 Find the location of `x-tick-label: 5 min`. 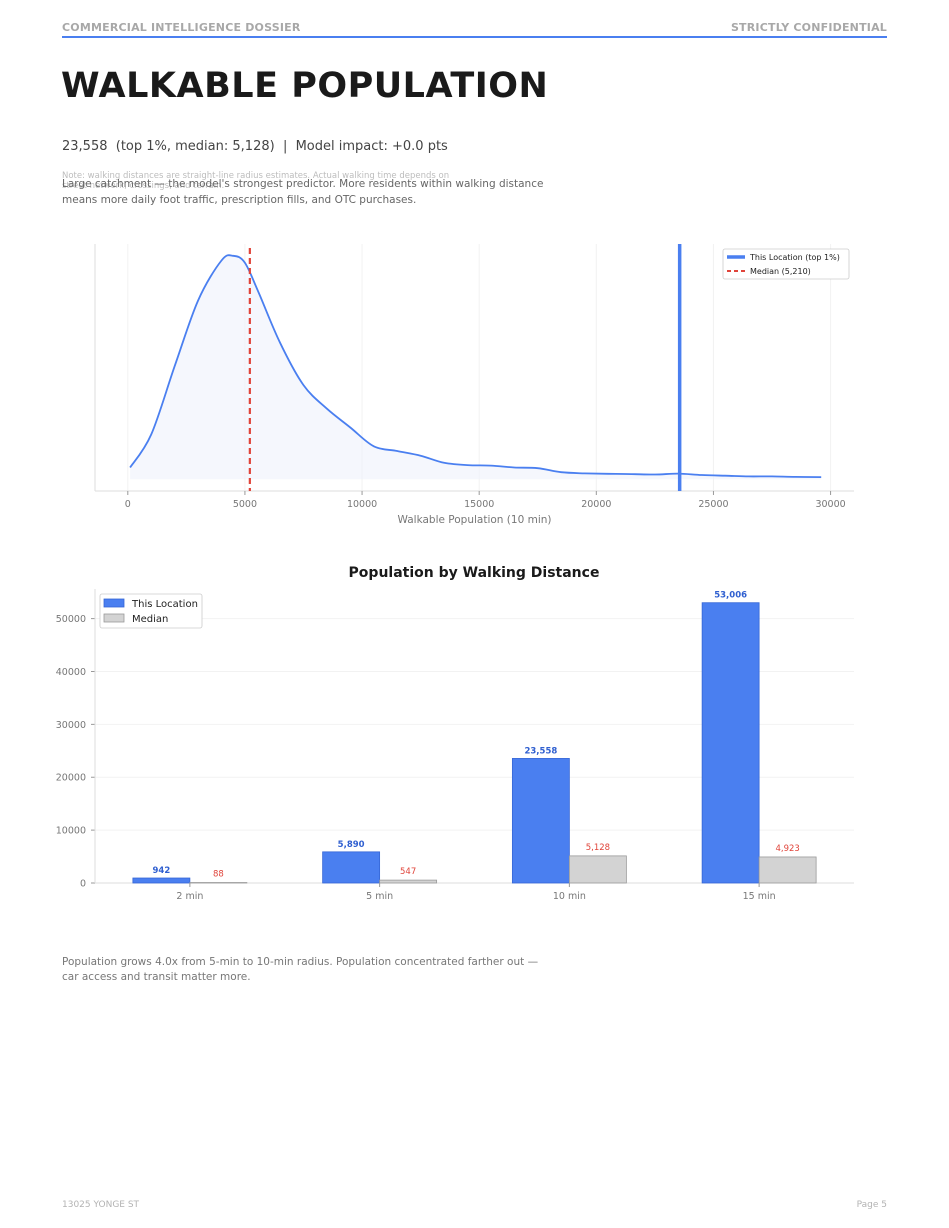

x-tick-label: 5 min is located at coordinates (379, 896).